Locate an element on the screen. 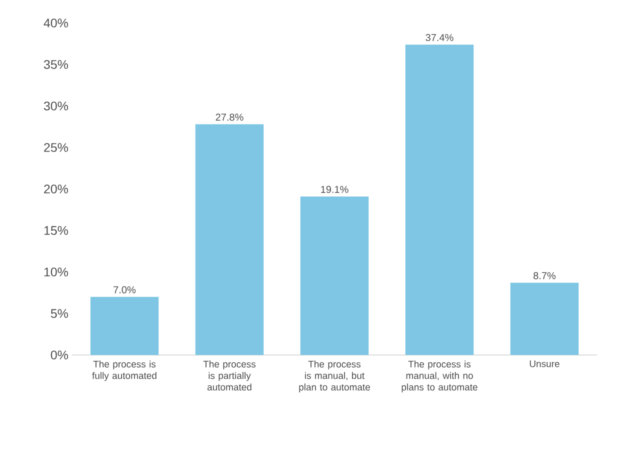 Image resolution: width=618 pixels, height=450 pixels. y-tick-label: 30% is located at coordinates (56, 106).